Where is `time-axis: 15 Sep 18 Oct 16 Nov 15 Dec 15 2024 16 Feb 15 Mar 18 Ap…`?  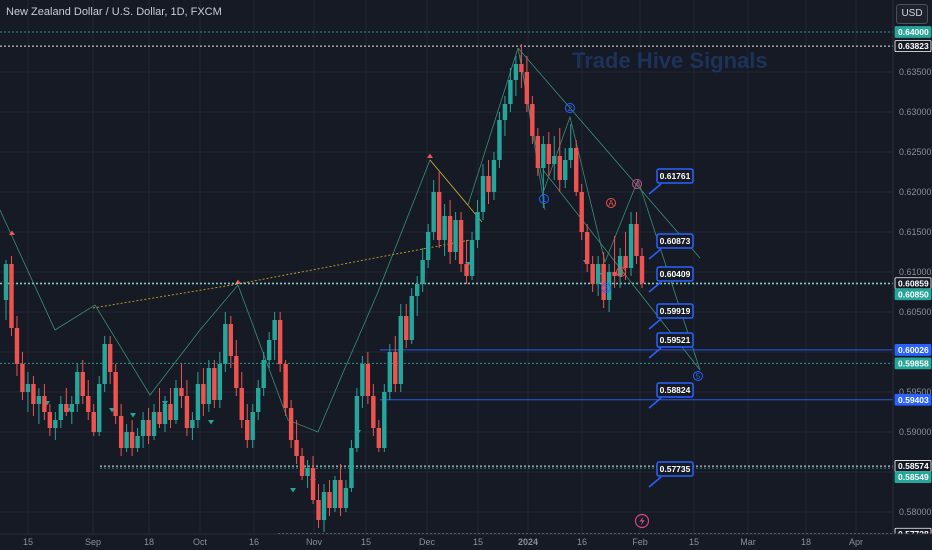 time-axis: 15 Sep 18 Oct 16 Nov 15 Dec 15 2024 16 Feb 15 Mar 18 Ap… is located at coordinates (443, 542).